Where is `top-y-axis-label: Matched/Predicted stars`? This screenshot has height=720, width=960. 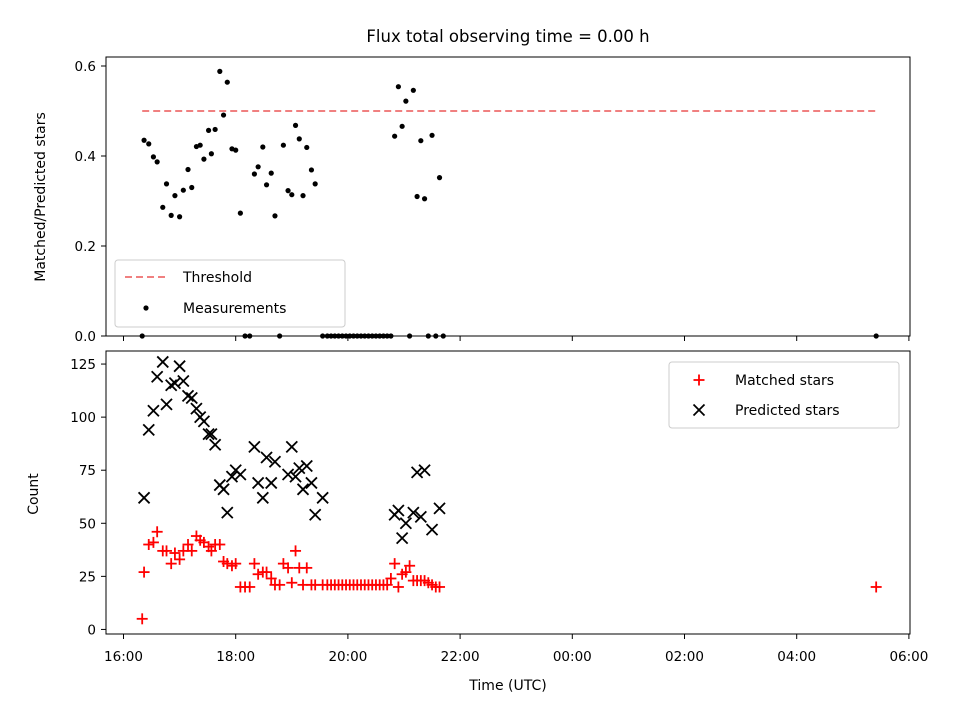 top-y-axis-label: Matched/Predicted stars is located at coordinates (41, 197).